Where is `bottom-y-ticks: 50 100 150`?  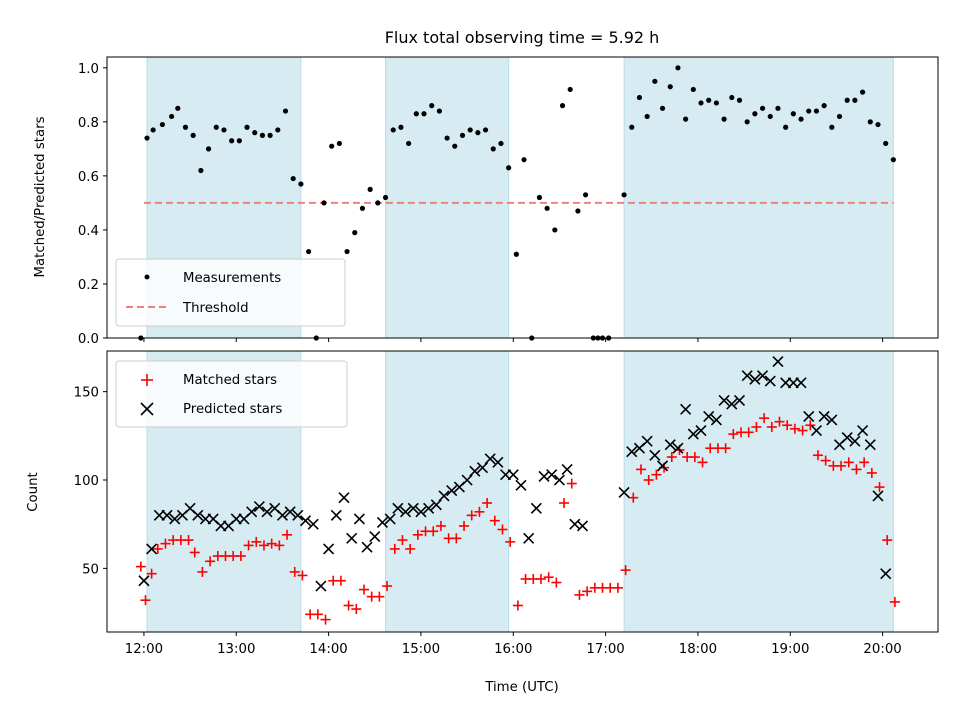 bottom-y-ticks: 50 100 150 is located at coordinates (90, 481).